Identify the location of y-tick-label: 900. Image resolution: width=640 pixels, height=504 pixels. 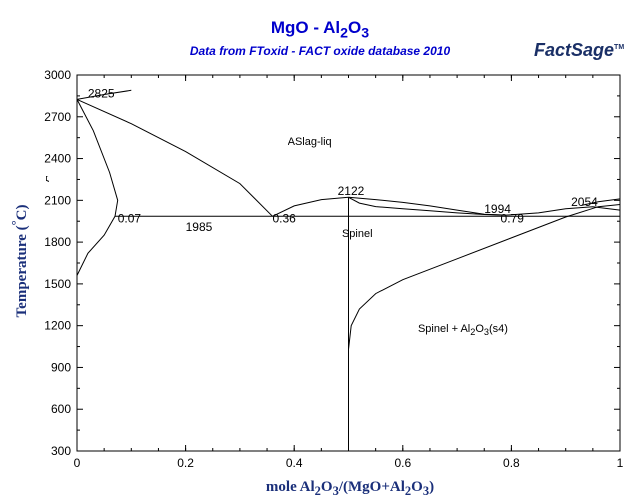
(61, 367).